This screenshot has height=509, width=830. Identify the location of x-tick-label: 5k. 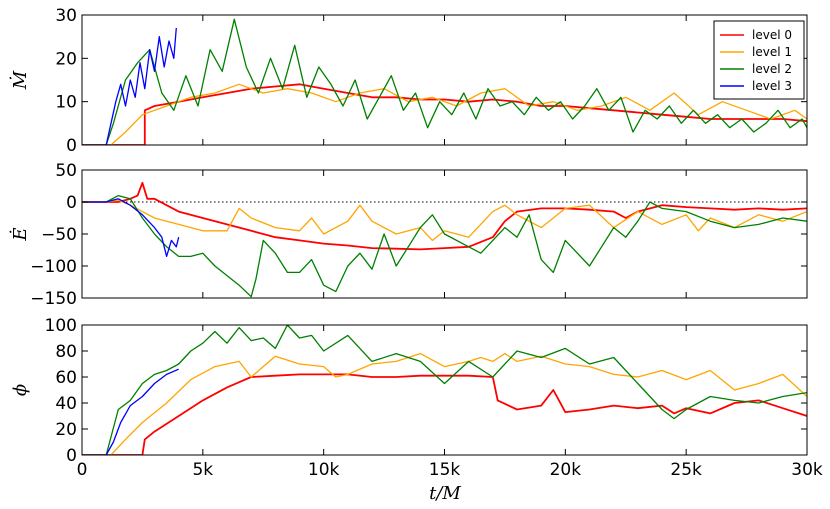
(202, 470).